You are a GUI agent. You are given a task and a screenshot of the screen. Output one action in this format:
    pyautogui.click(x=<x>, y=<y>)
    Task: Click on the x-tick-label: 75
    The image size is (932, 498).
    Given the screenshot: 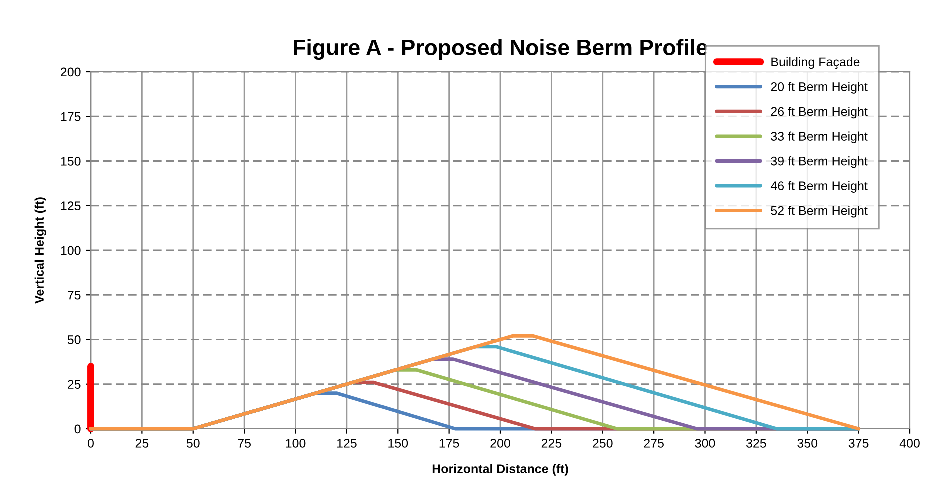 What is the action you would take?
    pyautogui.click(x=244, y=443)
    